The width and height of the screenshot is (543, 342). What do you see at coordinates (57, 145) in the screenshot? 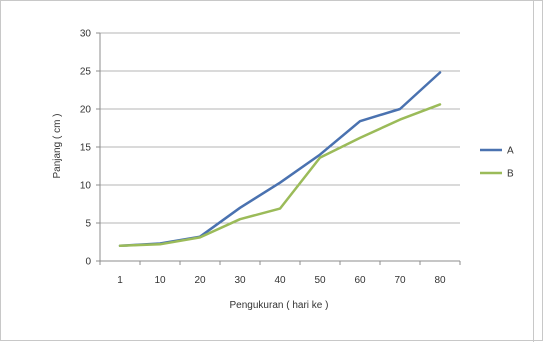
I see `y-axis-title: Panjang ( cm )` at bounding box center [57, 145].